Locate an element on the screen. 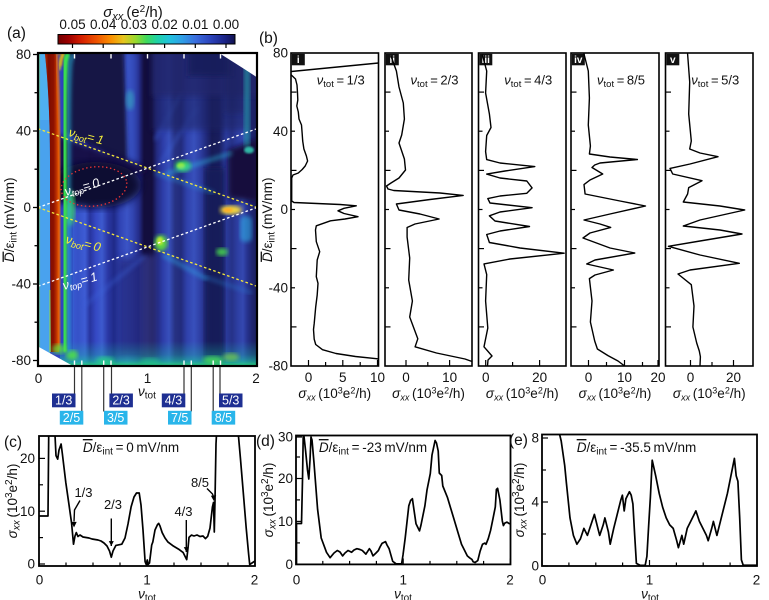 This screenshot has width=769, height=600. svg-text: 4 is located at coordinates (535, 502).